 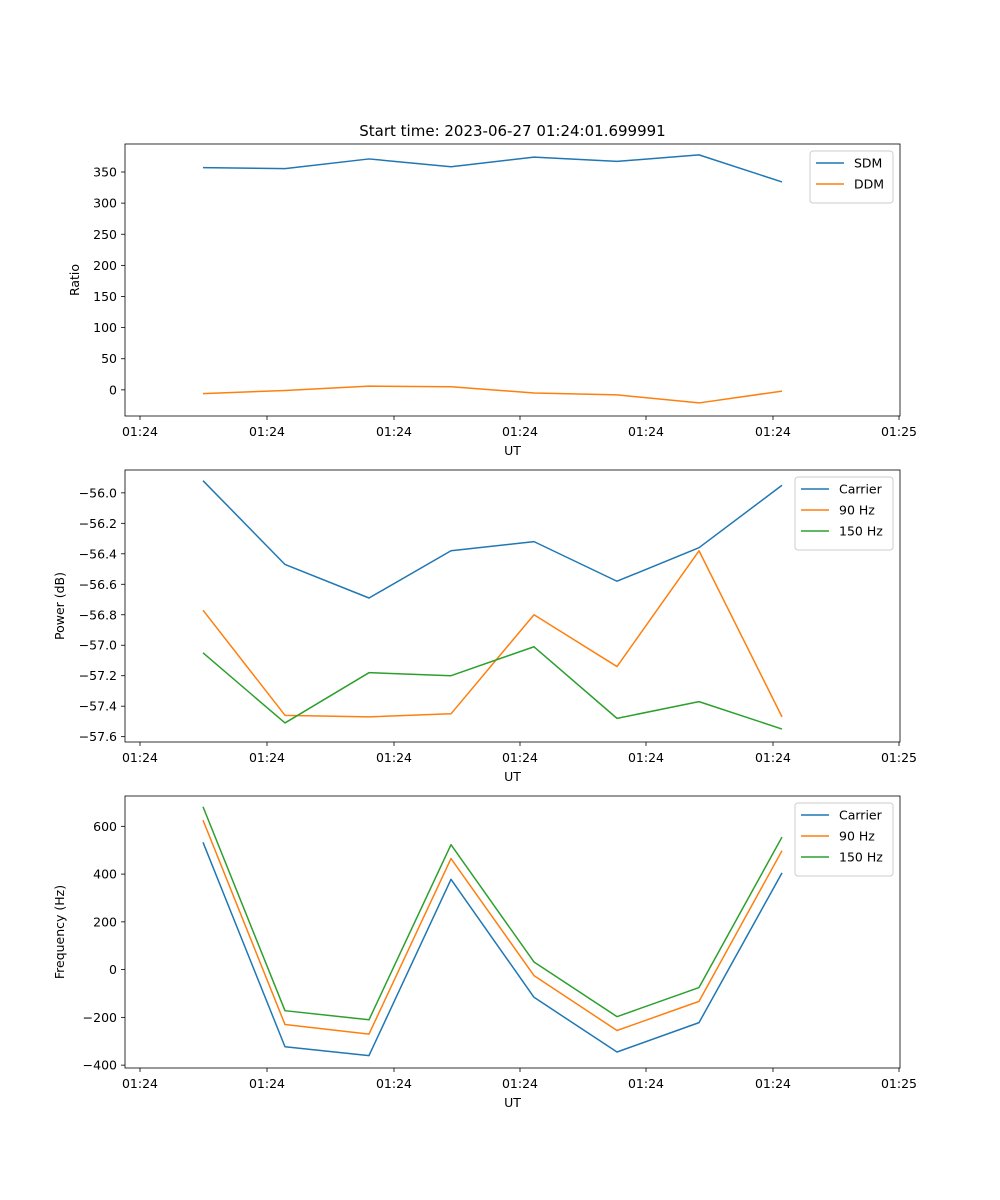 What do you see at coordinates (105, 327) in the screenshot?
I see `y-tick-label: 100` at bounding box center [105, 327].